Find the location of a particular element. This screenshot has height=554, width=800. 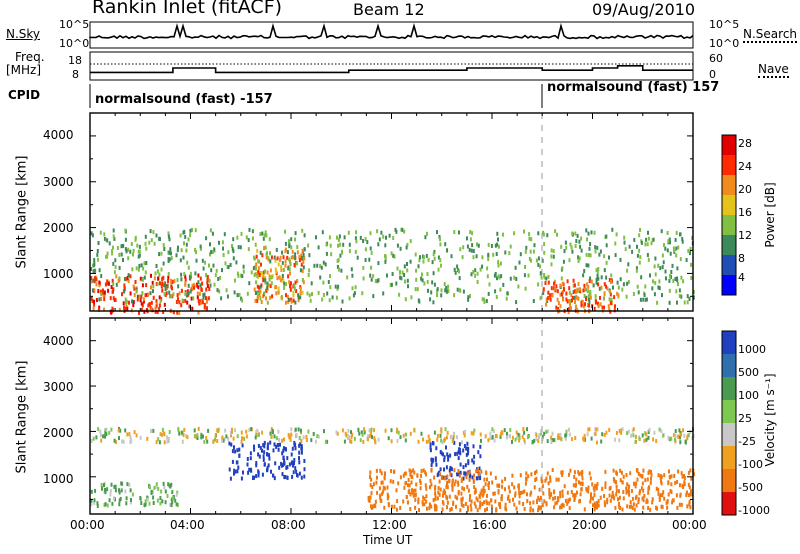

colorbar-swatch is located at coordinates (729, 185).